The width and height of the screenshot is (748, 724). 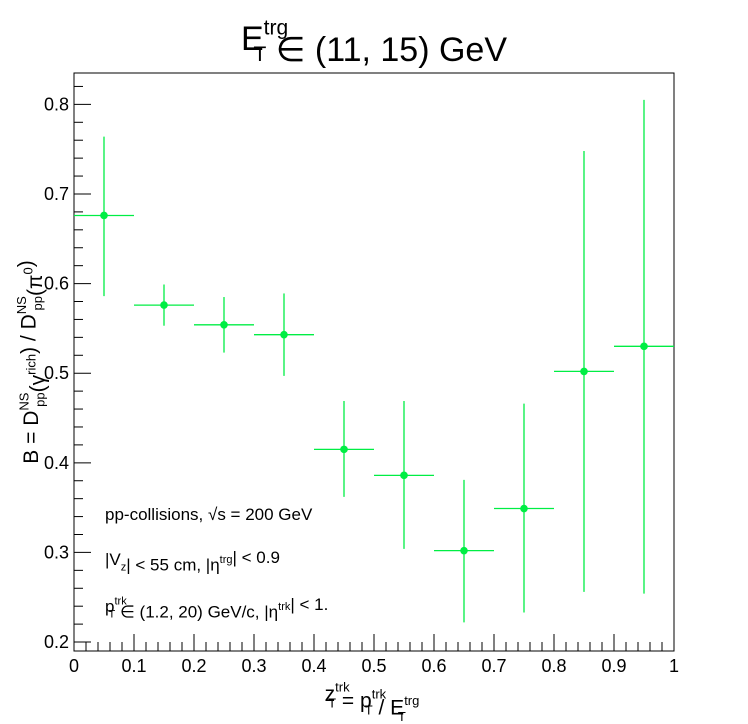 I want to click on annotation-vz-eta: |Vz| < 55 cm, |ηtrg| < 0.9, so click(x=192, y=561).